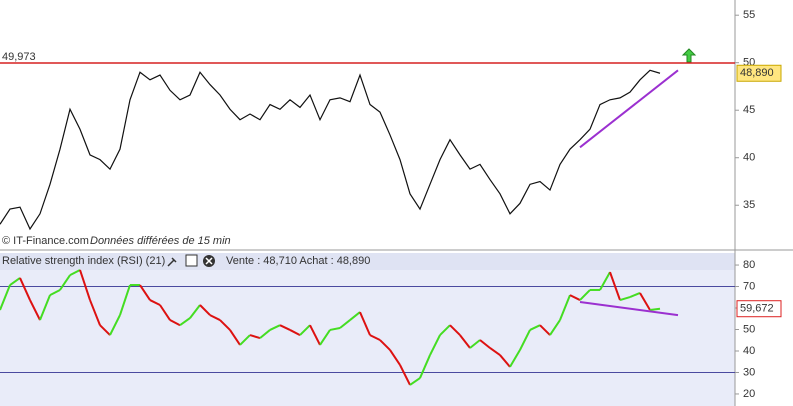 The image size is (793, 406). I want to click on window-icon, so click(191, 260).